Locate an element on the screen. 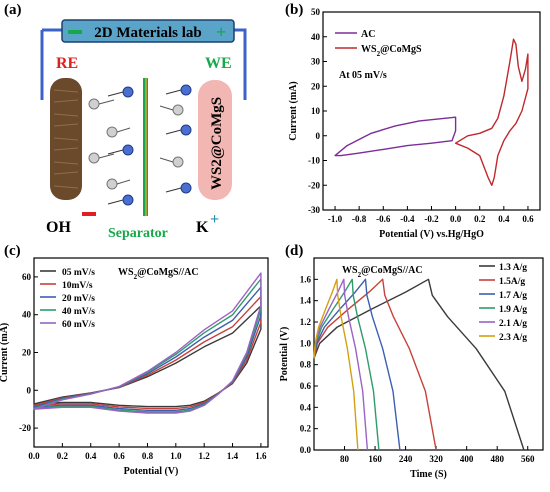 Image resolution: width=550 pixels, height=492 pixels. legend-label: 10mV/s is located at coordinates (77, 286).